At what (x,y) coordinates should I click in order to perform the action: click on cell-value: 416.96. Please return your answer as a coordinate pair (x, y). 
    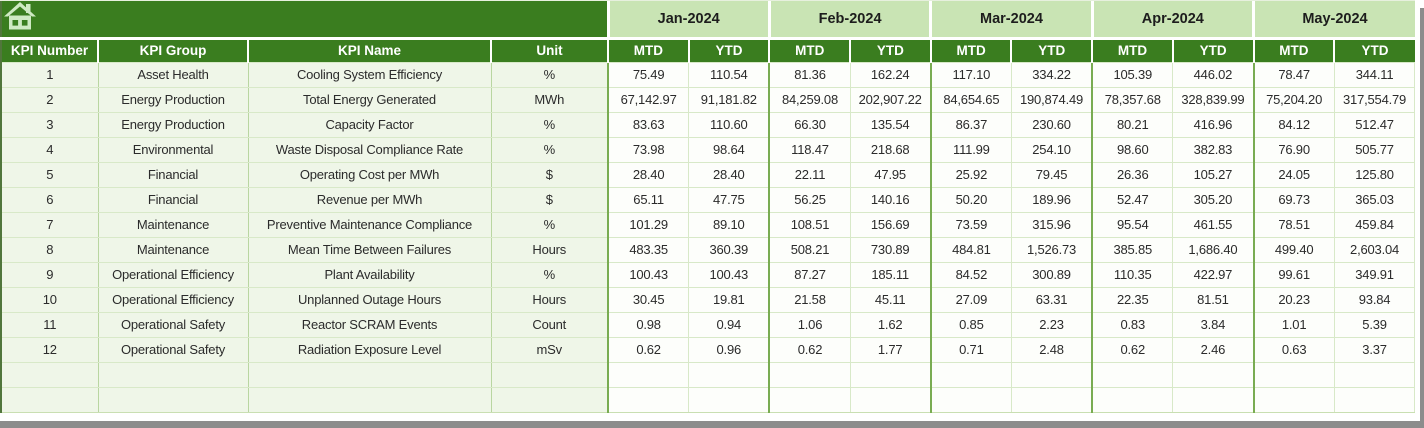
    Looking at the image, I should click on (1213, 124).